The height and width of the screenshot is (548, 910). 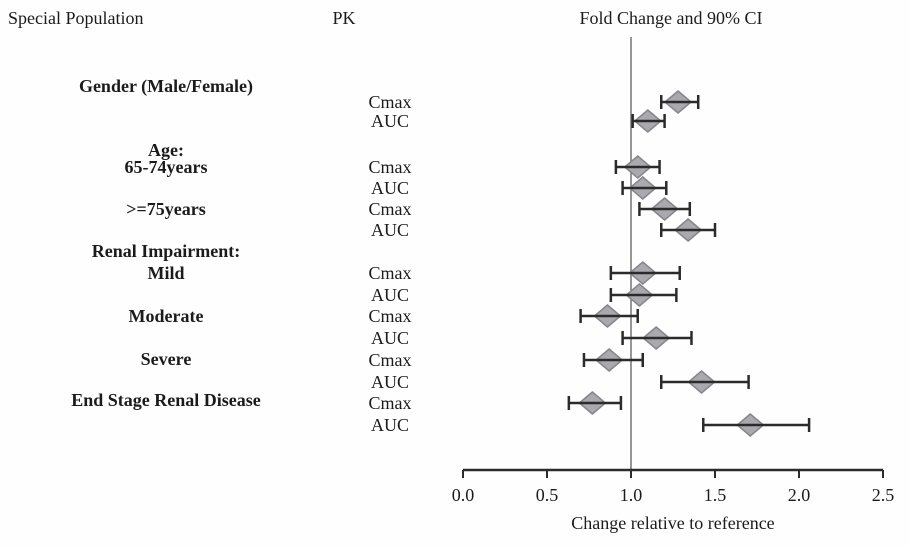 I want to click on population-label: >=75years, so click(x=166, y=209).